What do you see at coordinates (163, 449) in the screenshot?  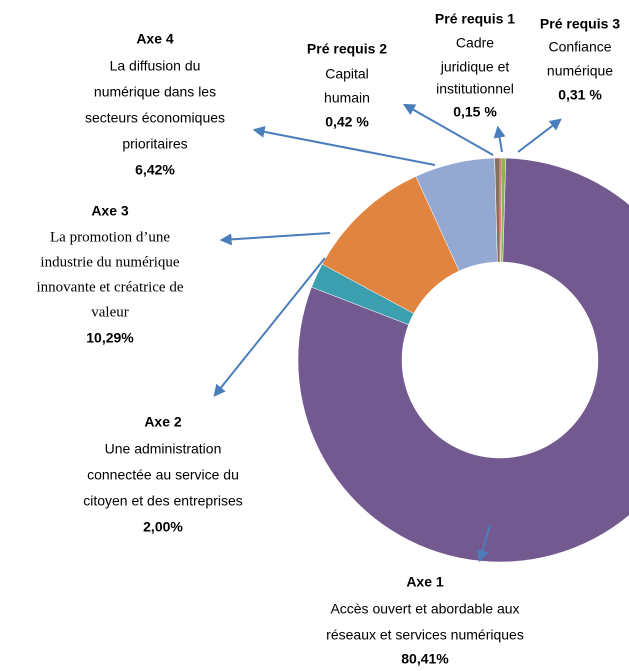 I see `segment-description: Une administration` at bounding box center [163, 449].